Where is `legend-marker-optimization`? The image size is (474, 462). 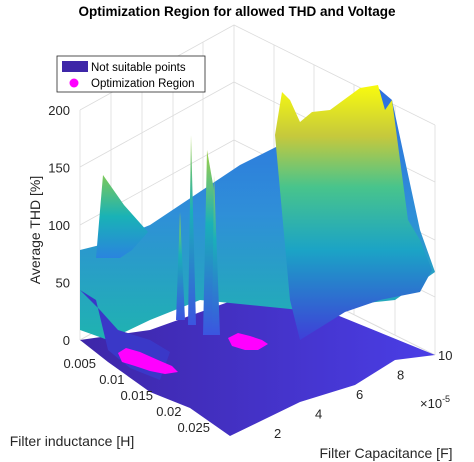
legend-marker-optimization is located at coordinates (74, 83).